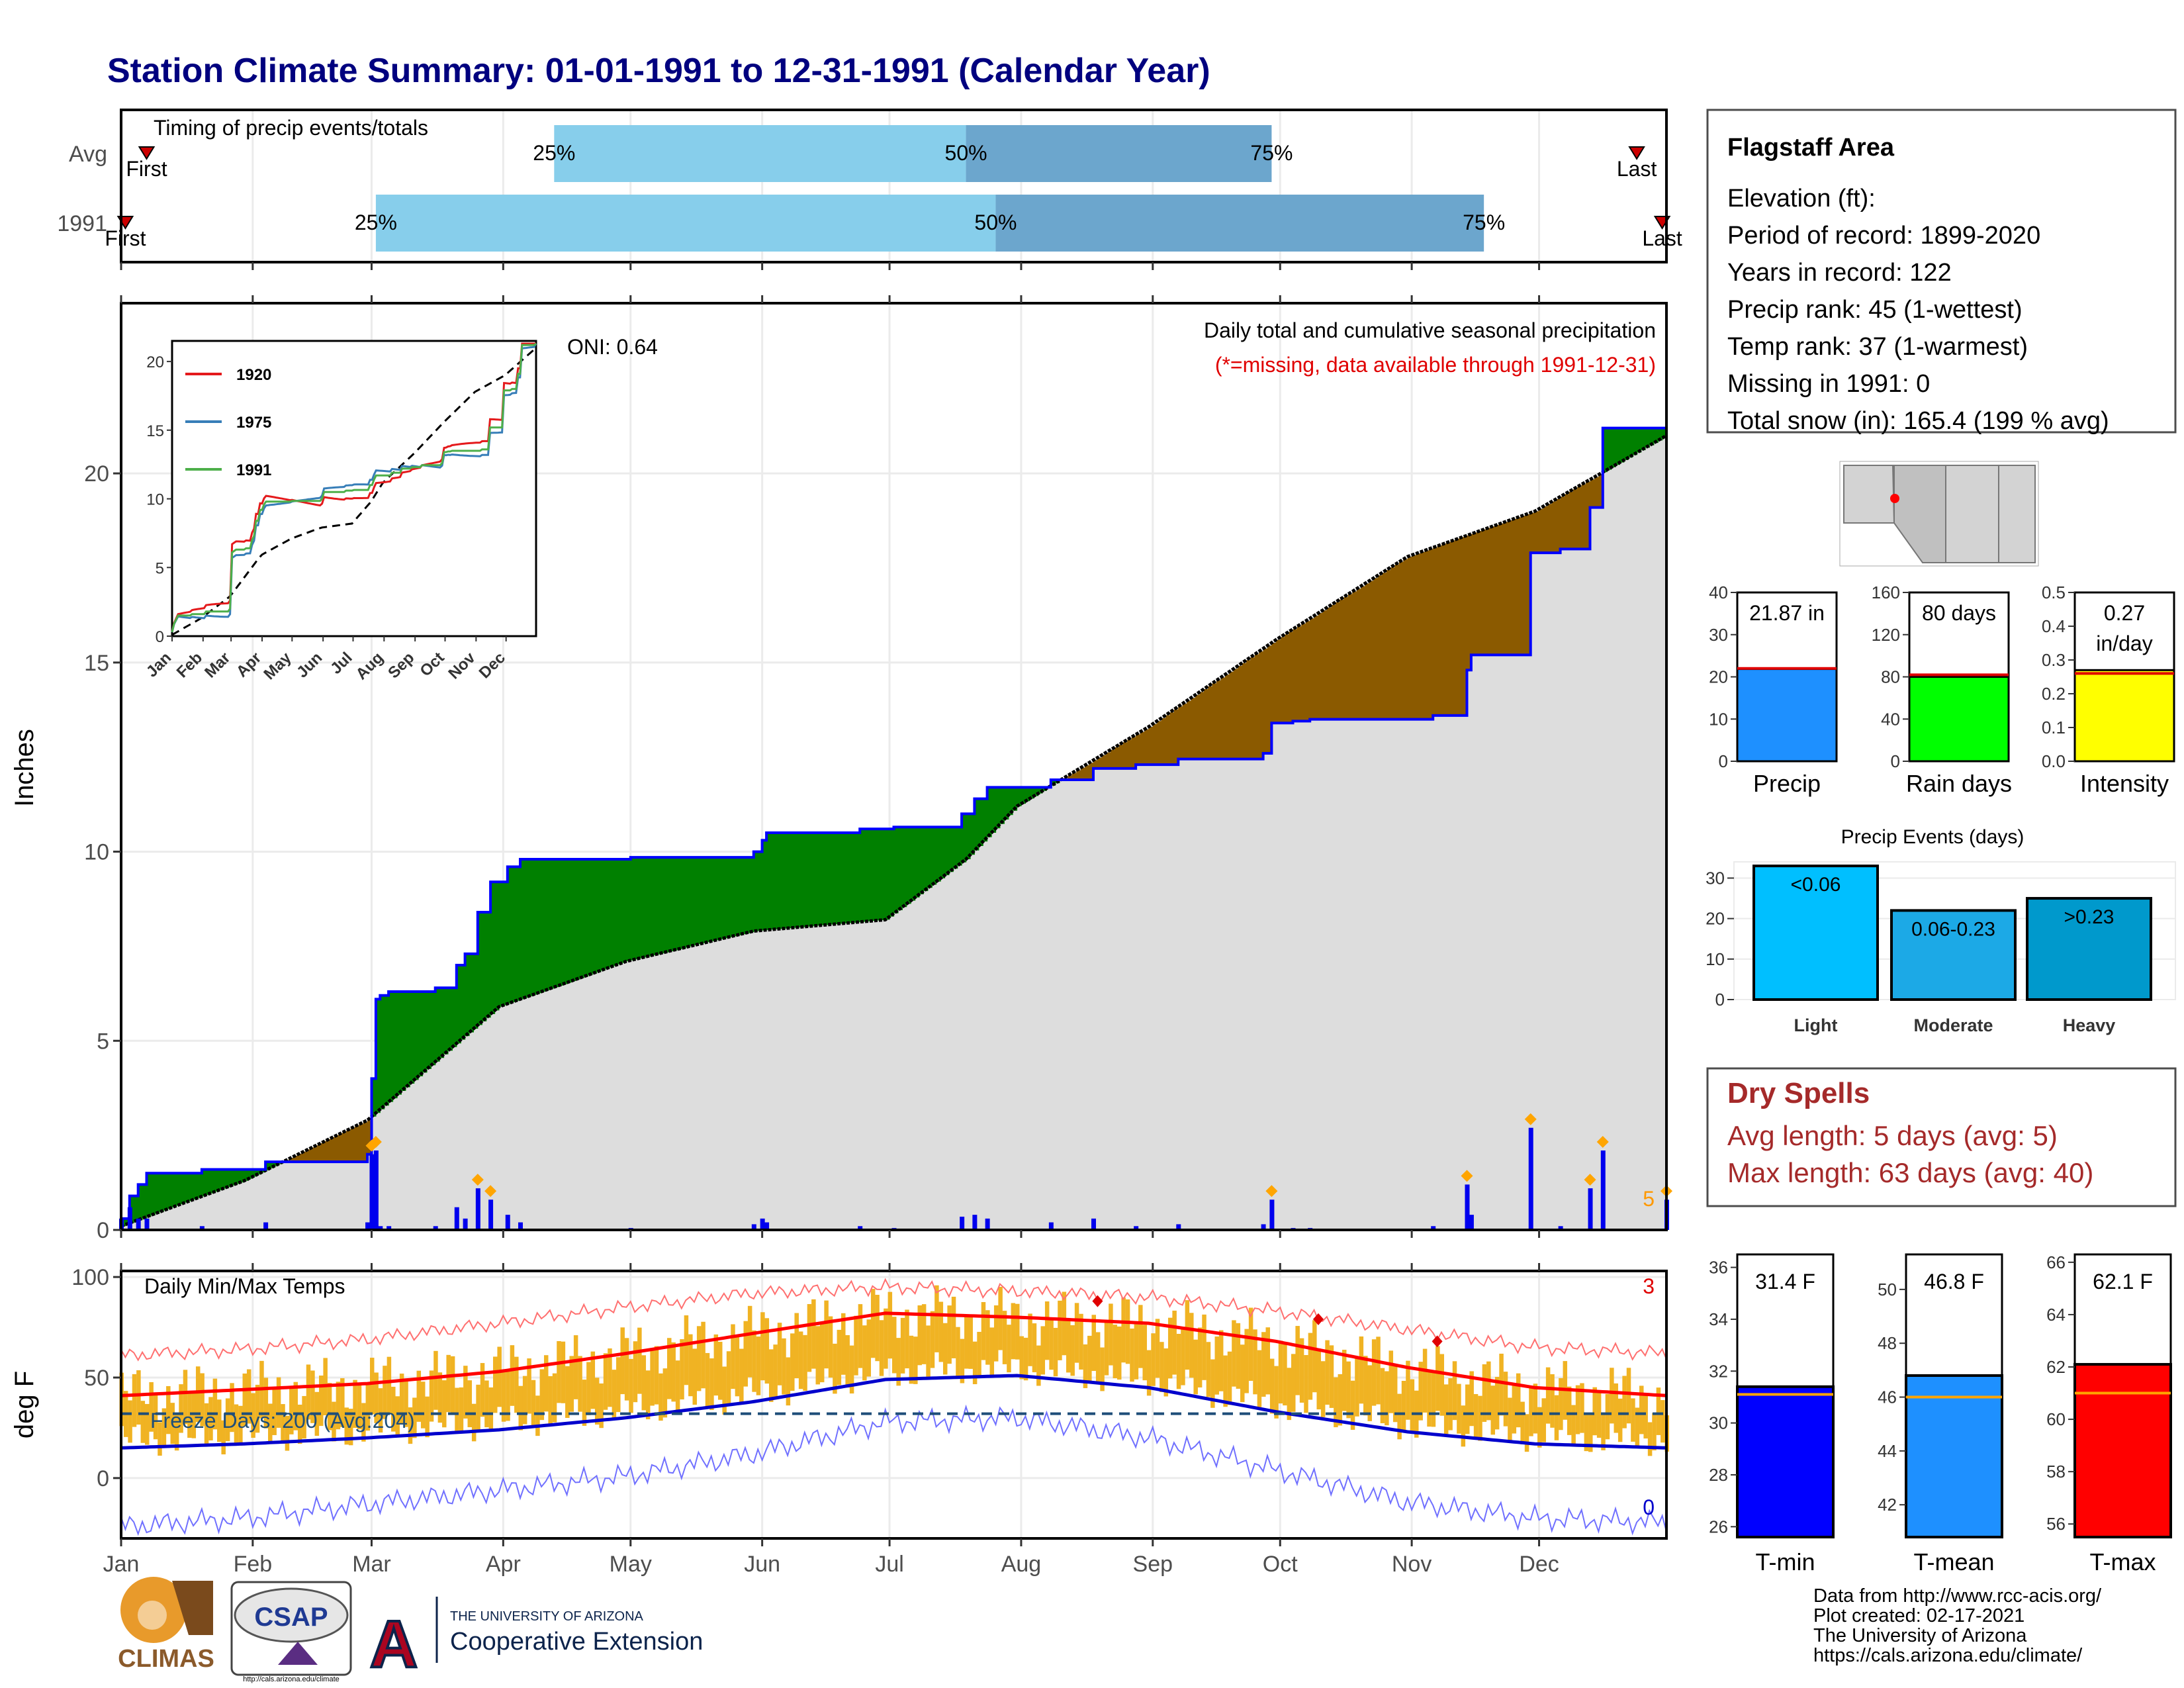 This screenshot has height=1688, width=2184. Describe the element at coordinates (1920, 514) in the screenshot. I see `map-state-arizona` at that location.